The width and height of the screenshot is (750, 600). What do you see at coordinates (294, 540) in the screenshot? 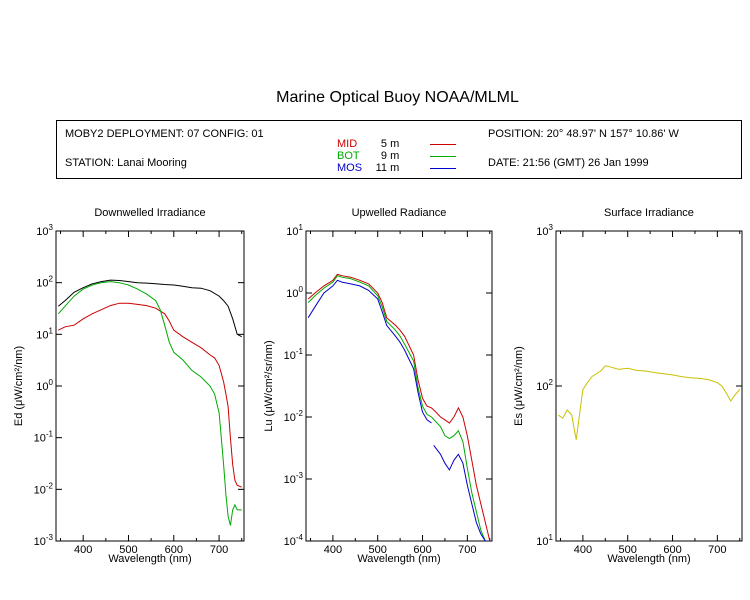
I see `y-tick-label: 10⁻⁴` at bounding box center [294, 540].